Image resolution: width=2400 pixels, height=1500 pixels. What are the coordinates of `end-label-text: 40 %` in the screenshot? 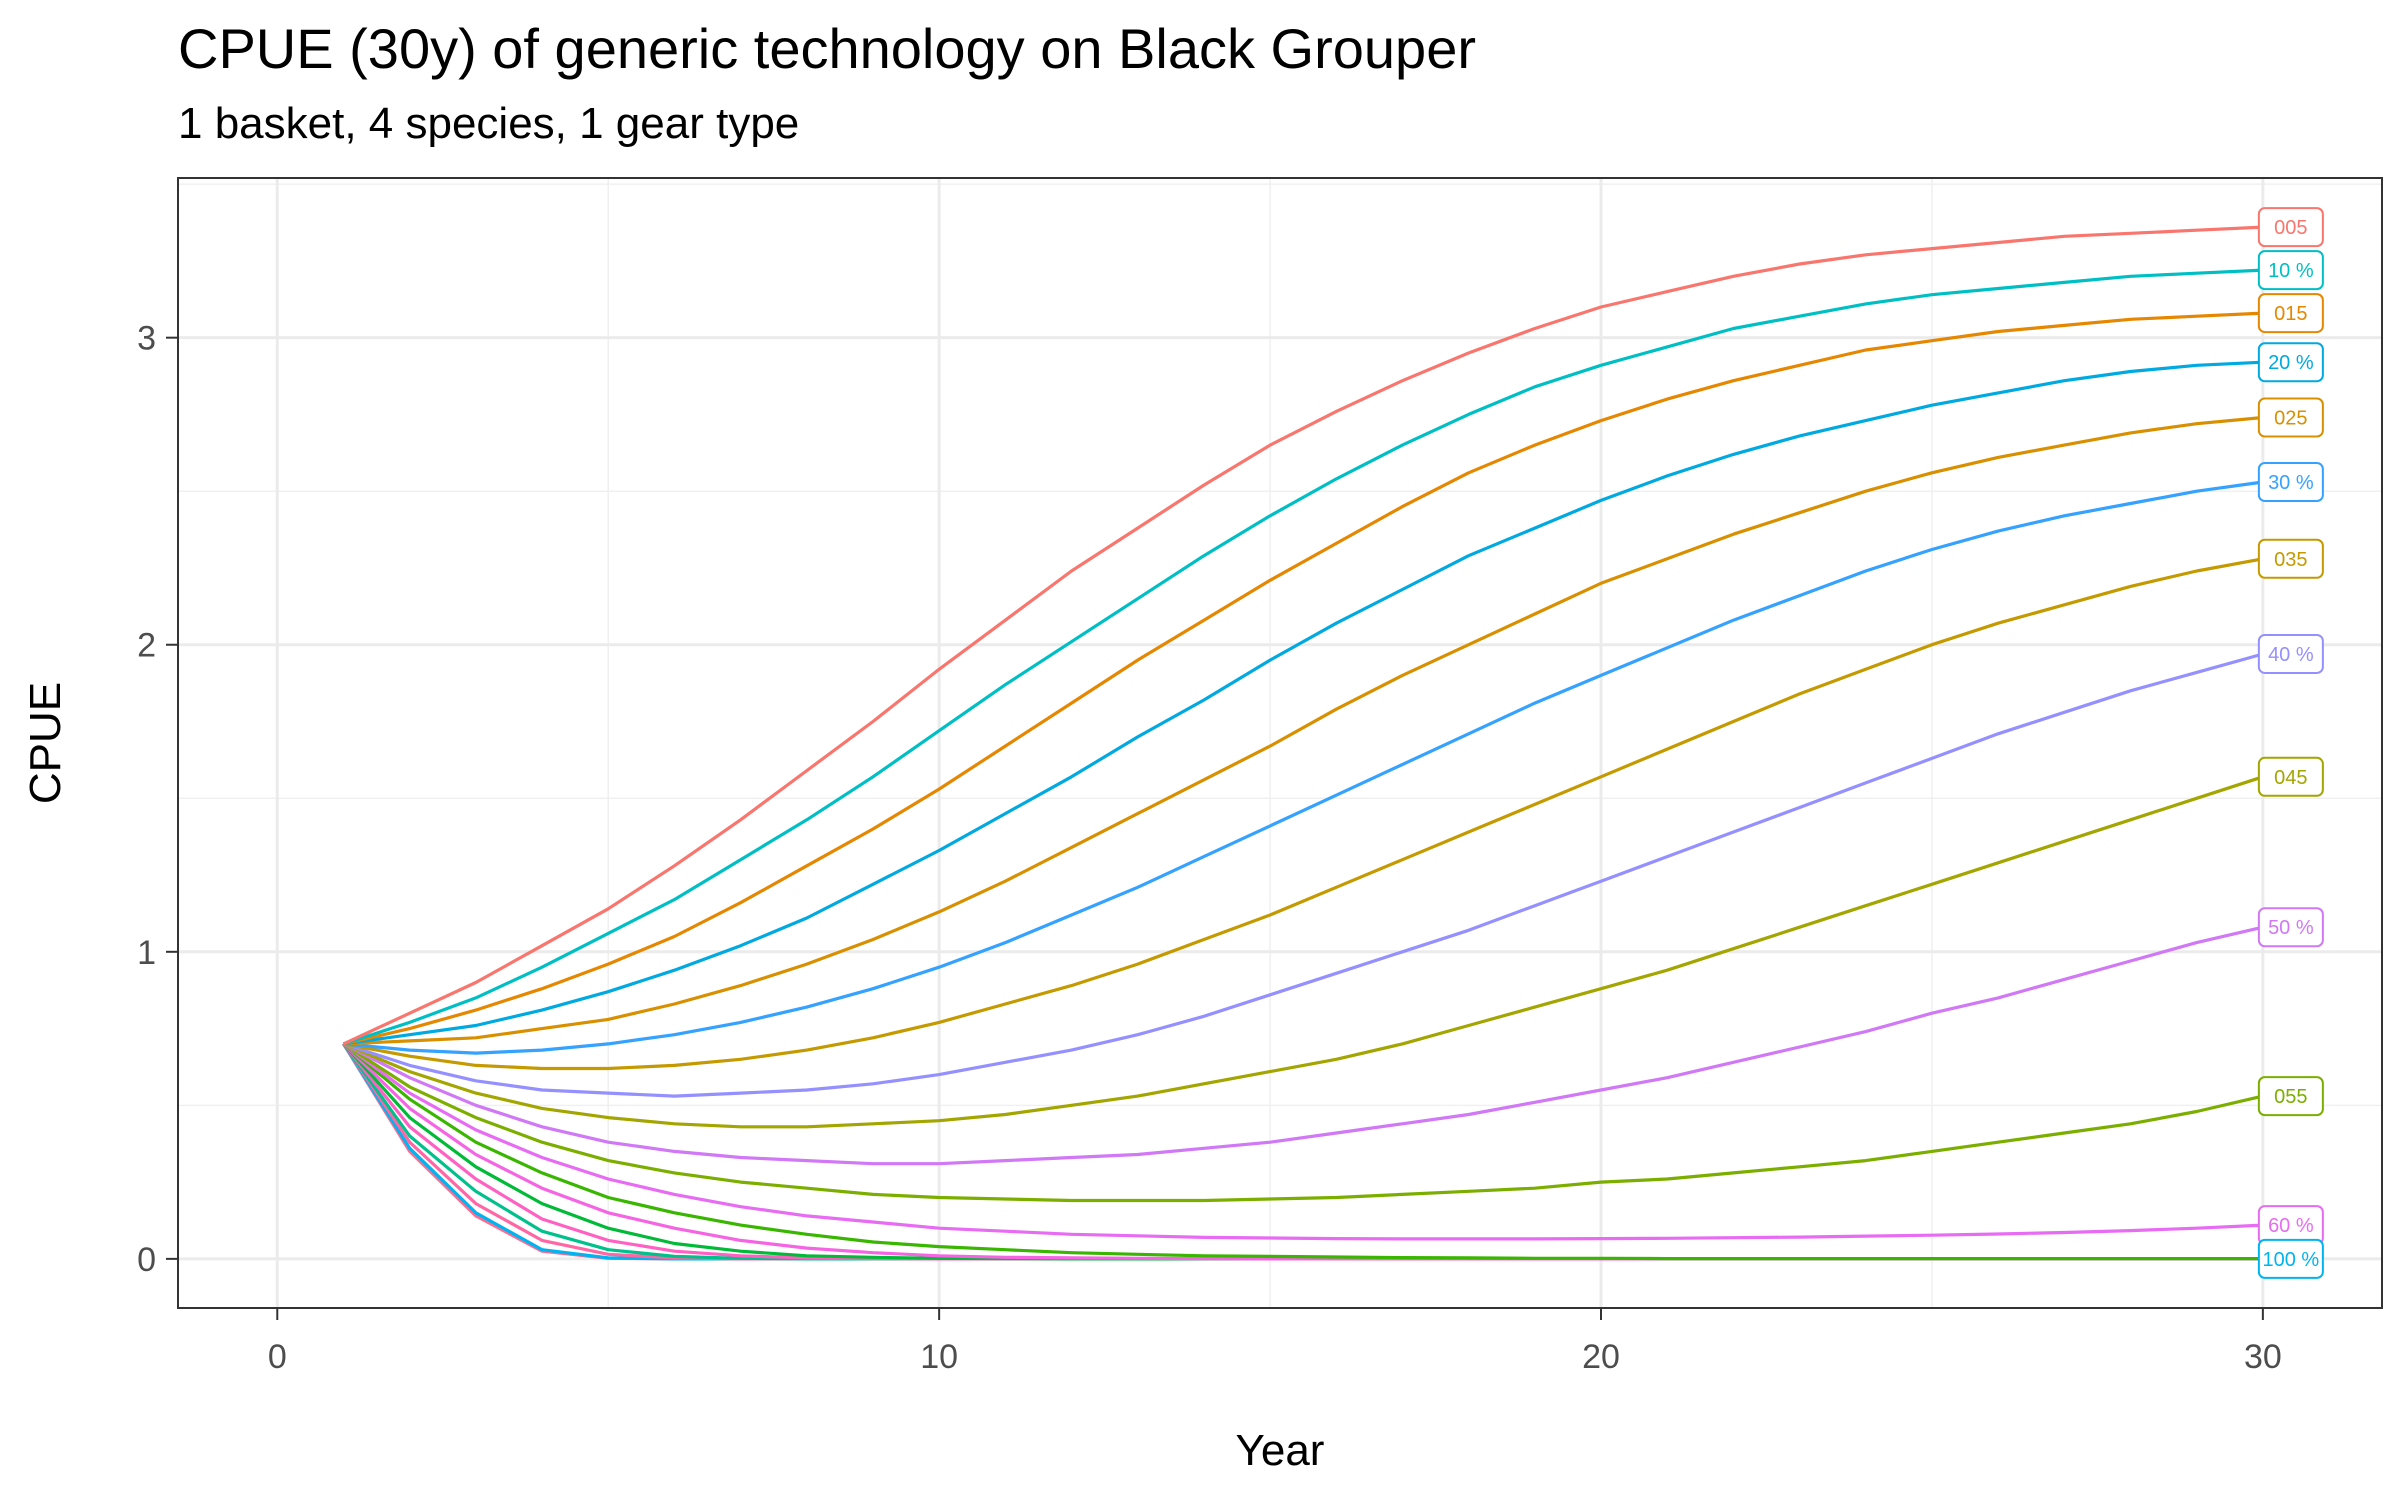 It's located at (2291, 655).